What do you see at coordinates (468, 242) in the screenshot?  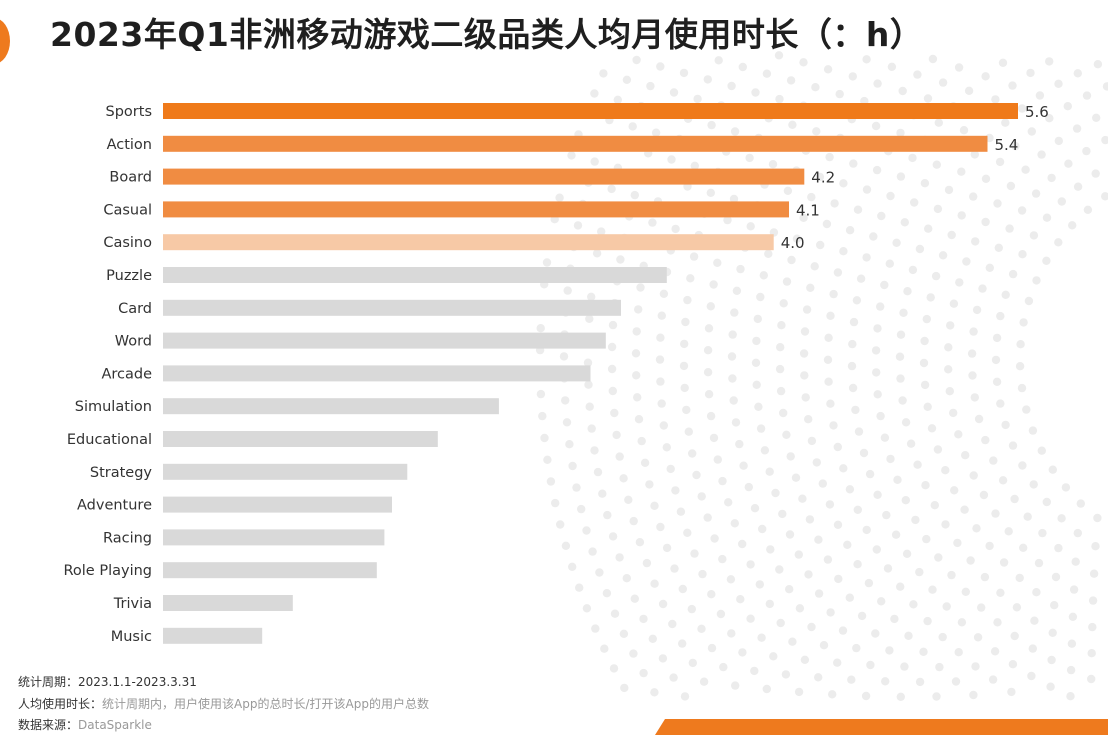 I see `bar-casino` at bounding box center [468, 242].